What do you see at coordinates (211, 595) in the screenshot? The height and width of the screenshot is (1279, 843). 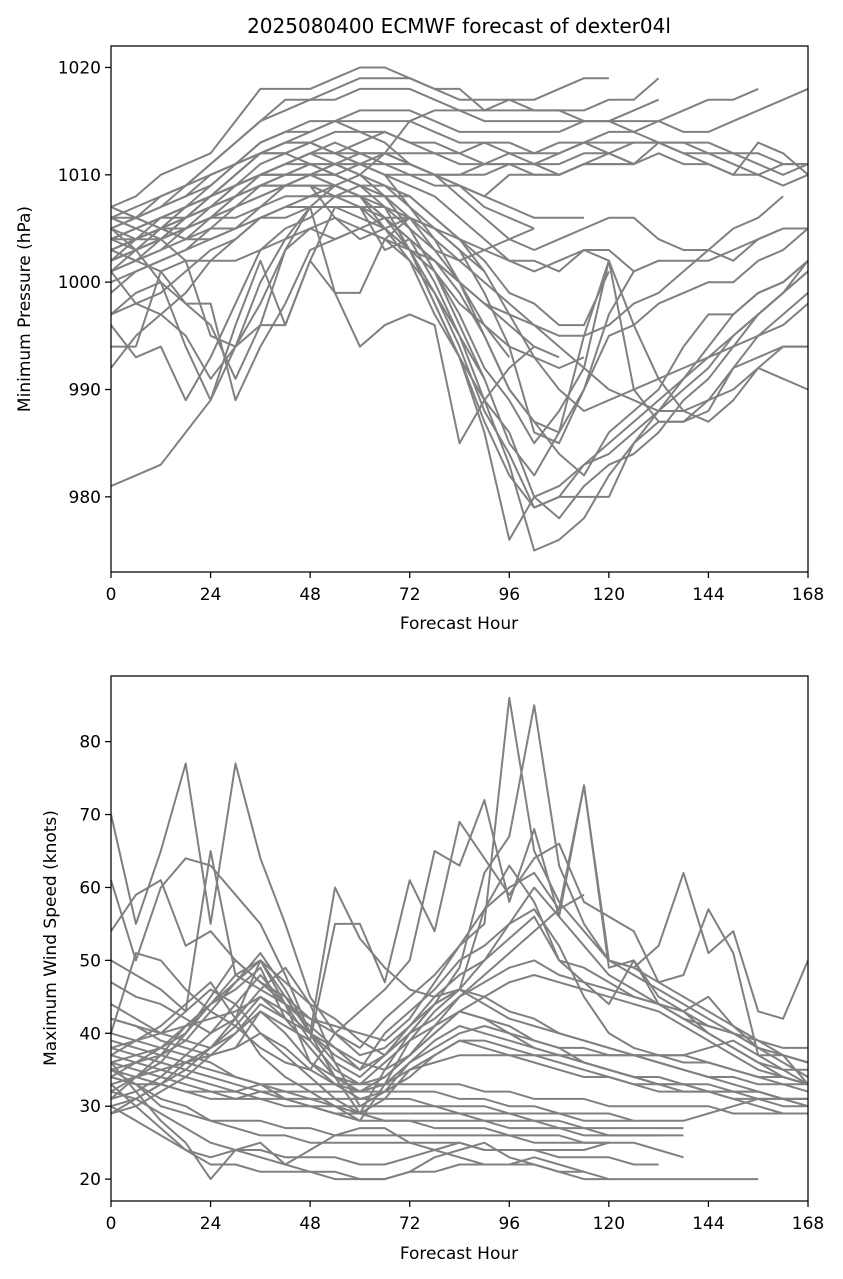 I see `pressure-x-tick-label: 24` at bounding box center [211, 595].